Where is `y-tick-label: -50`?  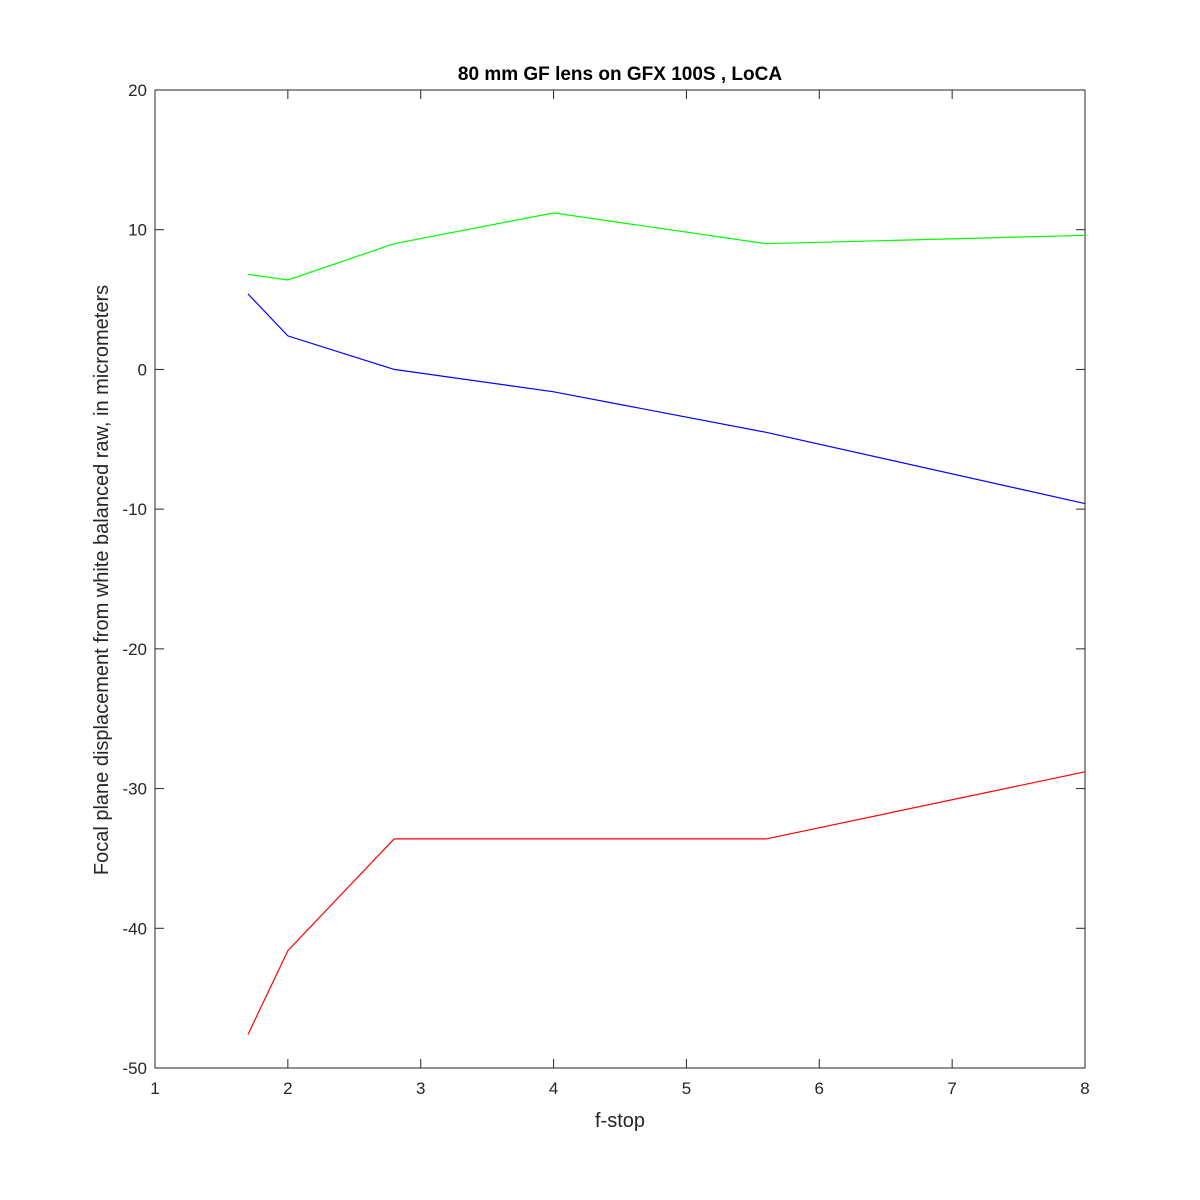
y-tick-label: -50 is located at coordinates (134, 1068).